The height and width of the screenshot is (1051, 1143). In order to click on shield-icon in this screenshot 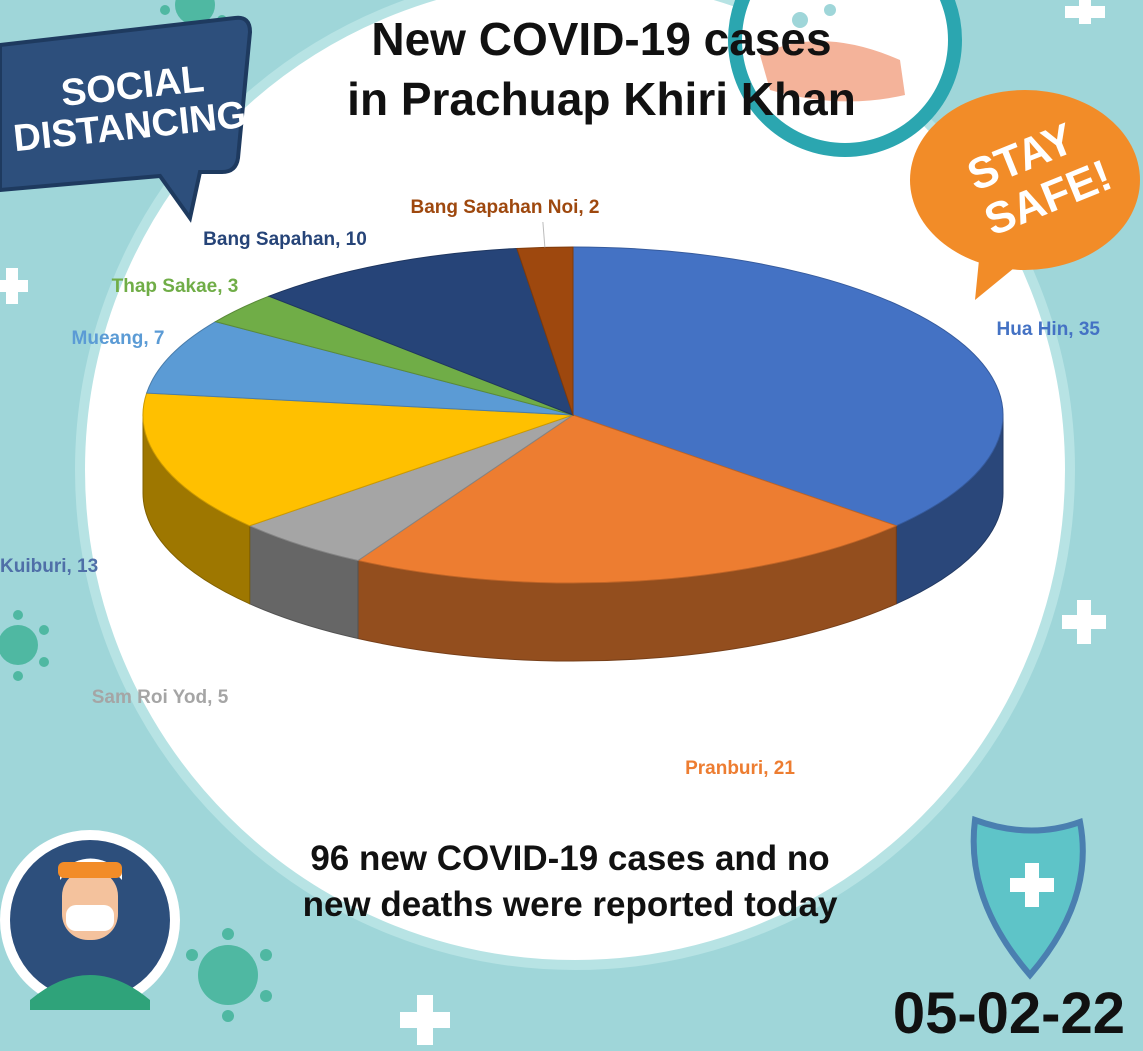, I will do `click(1028, 897)`.